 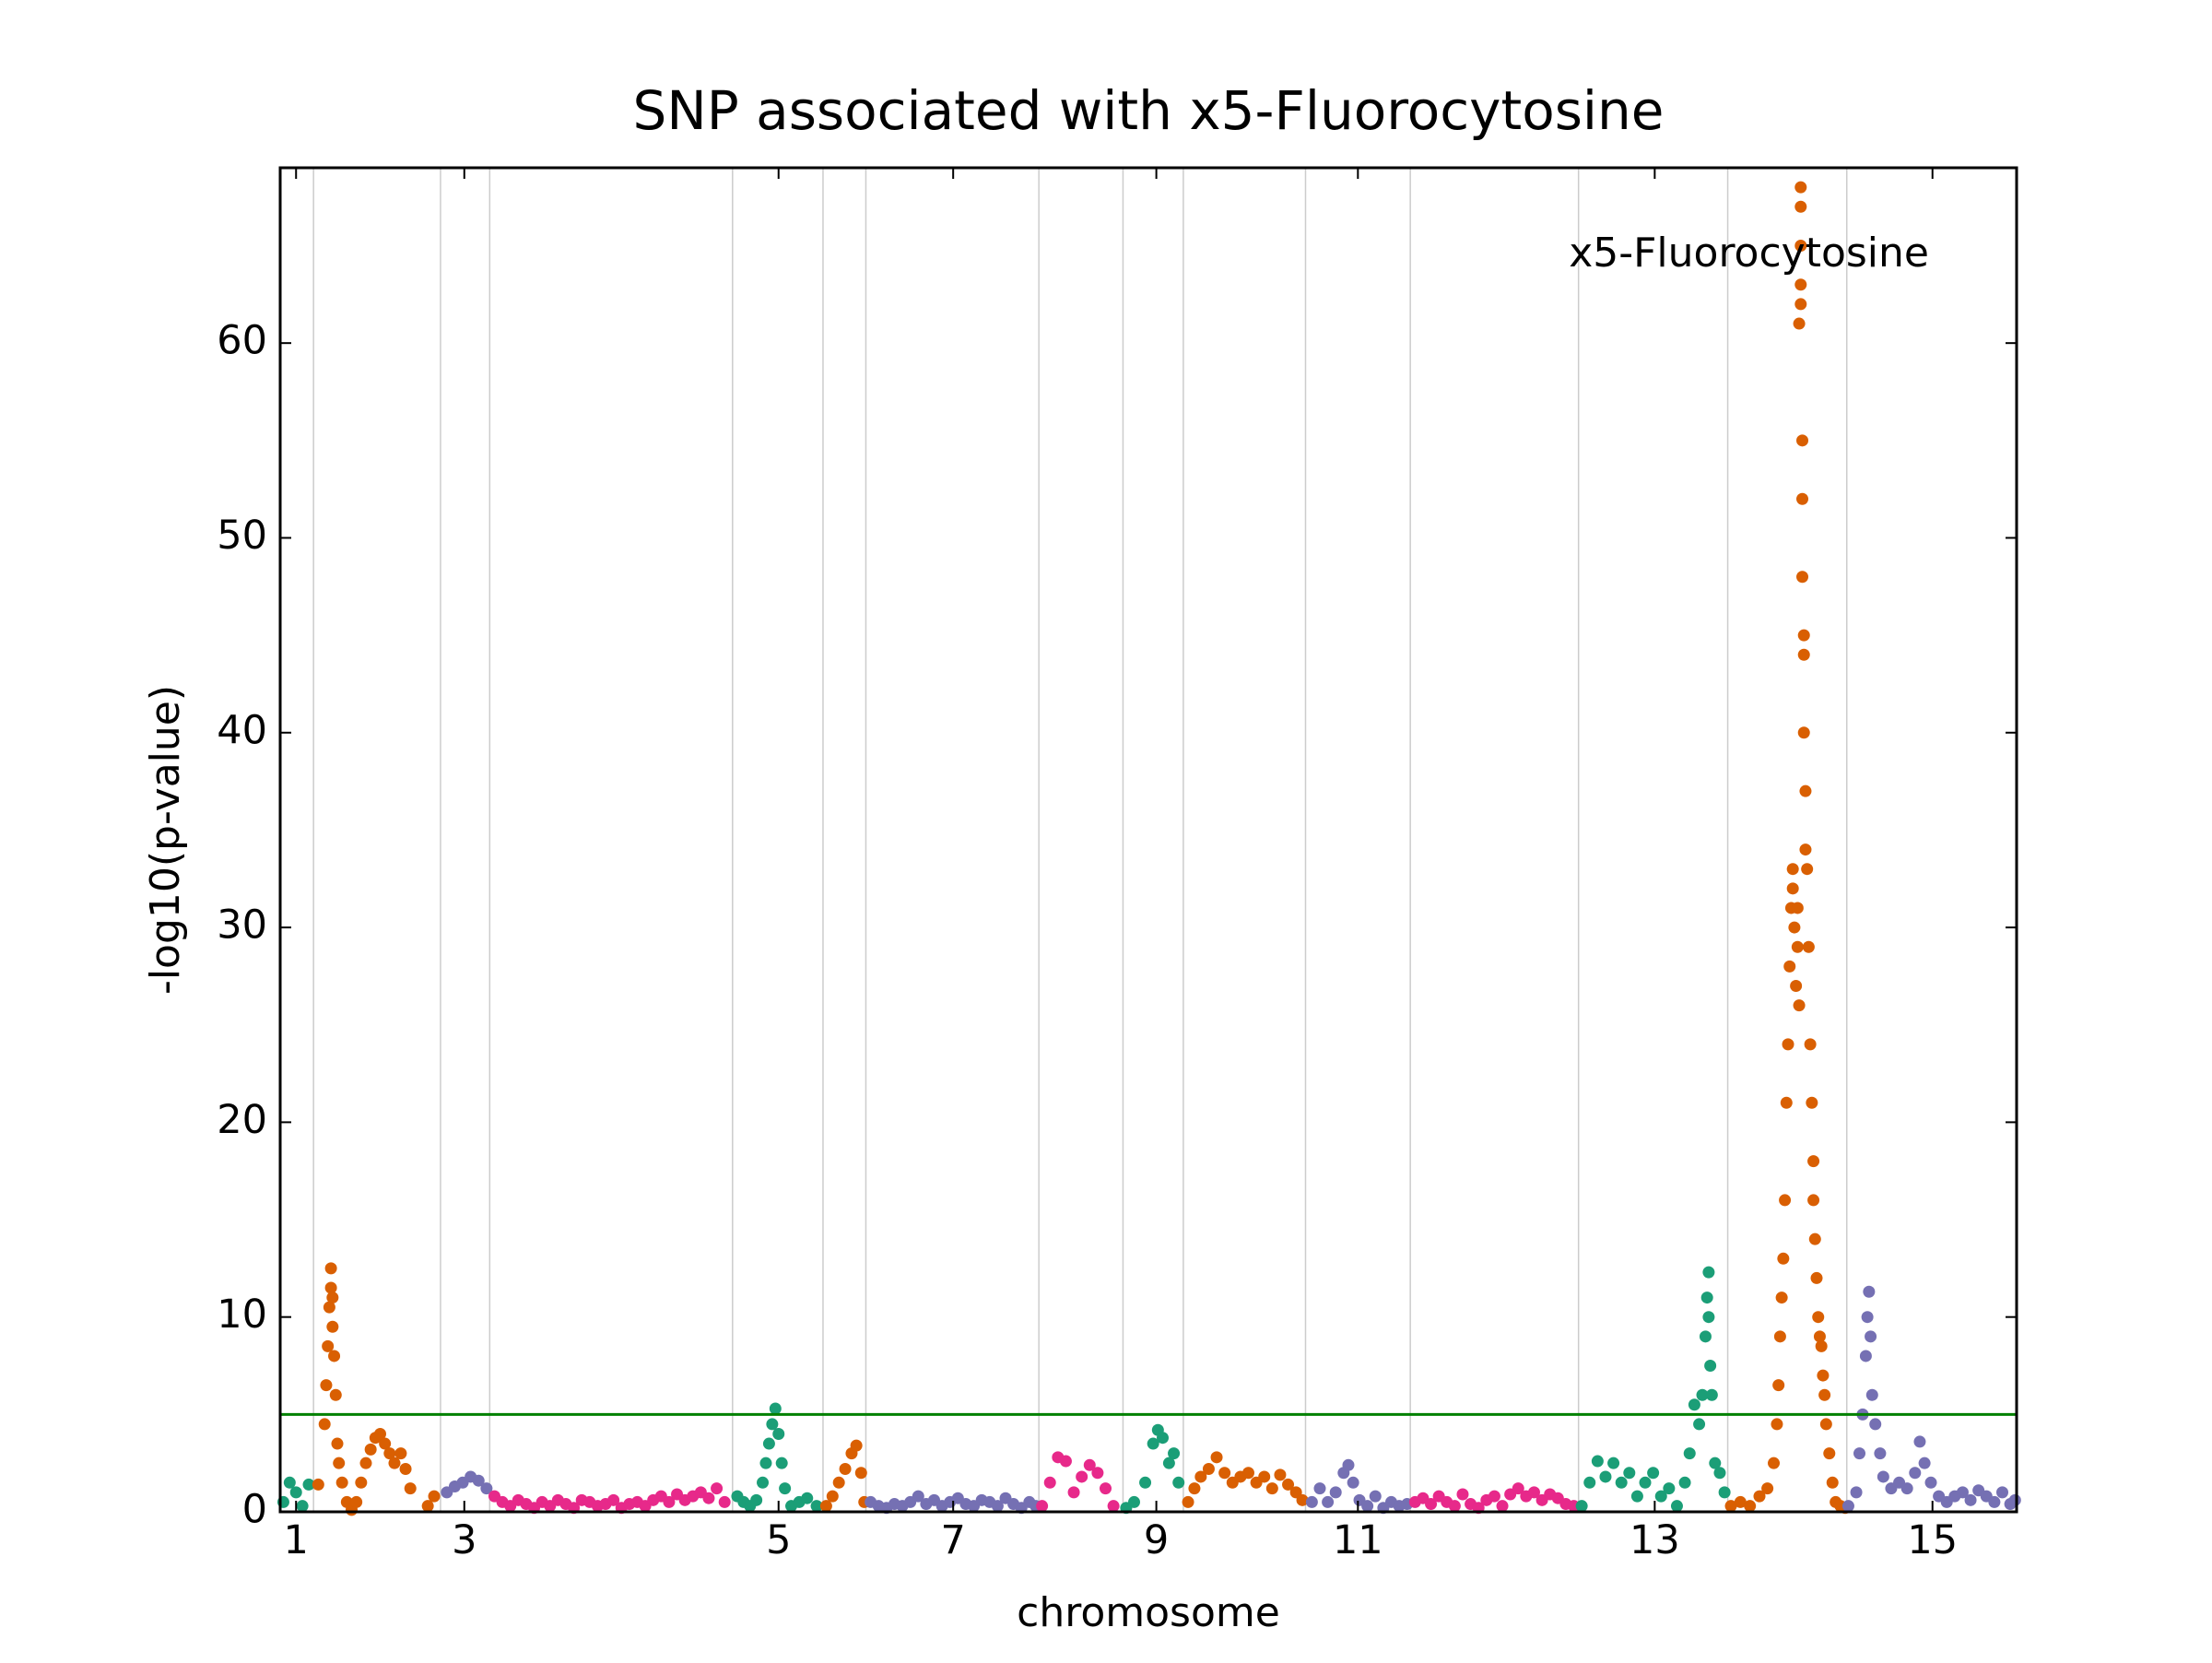 I want to click on y-tick-label: 0, so click(x=254, y=1510).